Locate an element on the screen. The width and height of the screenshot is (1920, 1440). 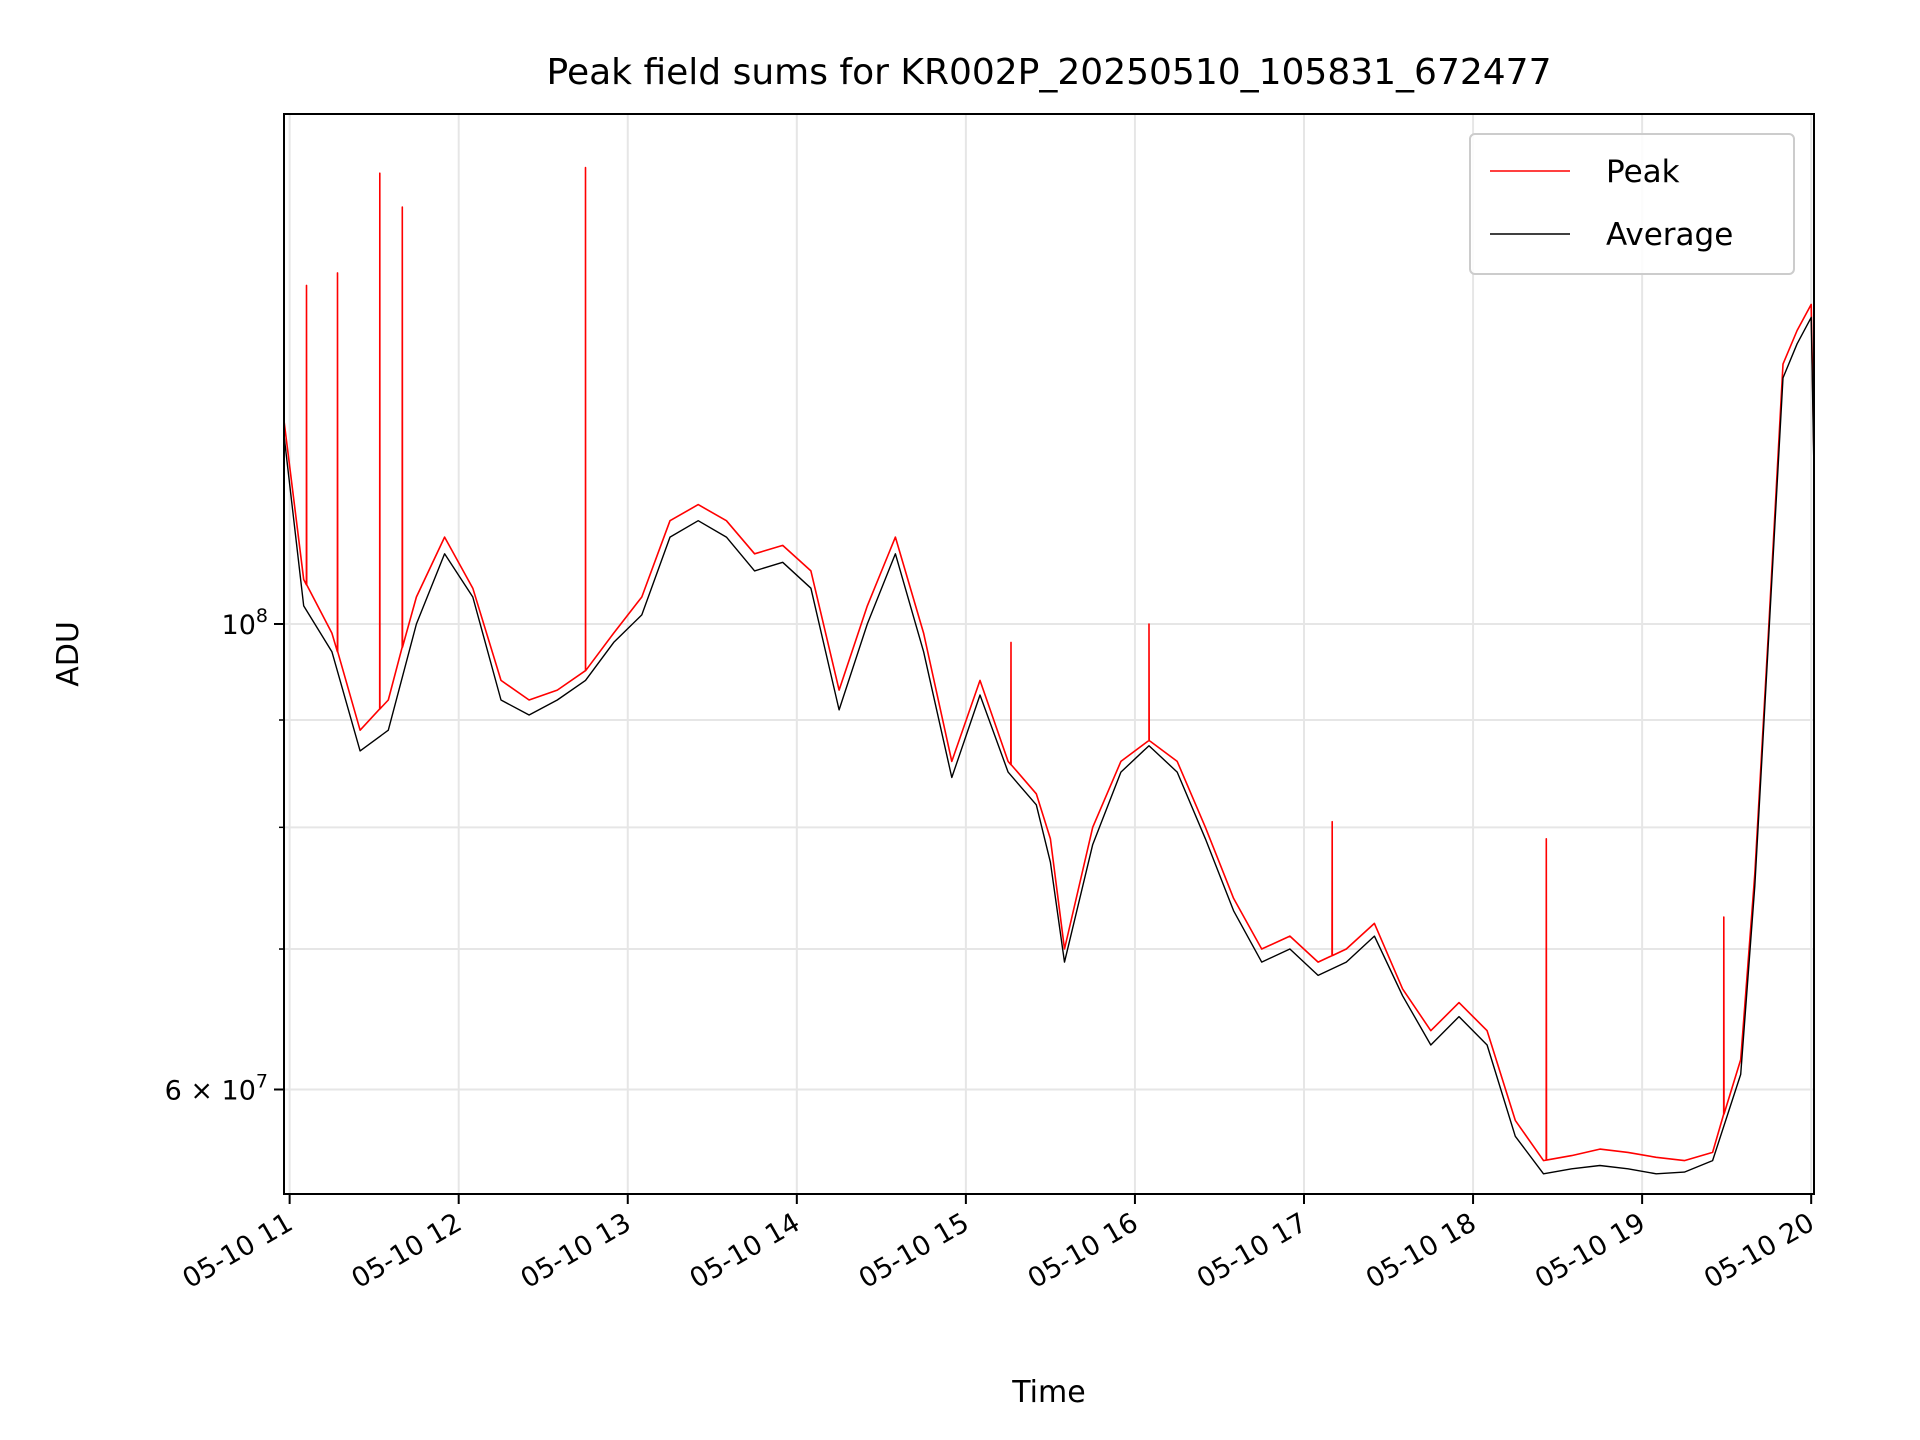
y-tick-label: 6 × 107 is located at coordinates (216, 1089).